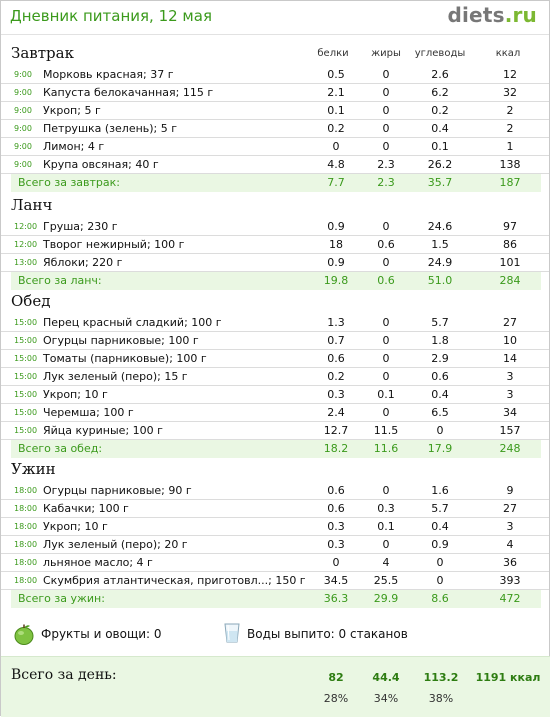 Image resolution: width=550 pixels, height=717 pixels. I want to click on meal-total-label: Всего за ужин:, so click(61, 598).